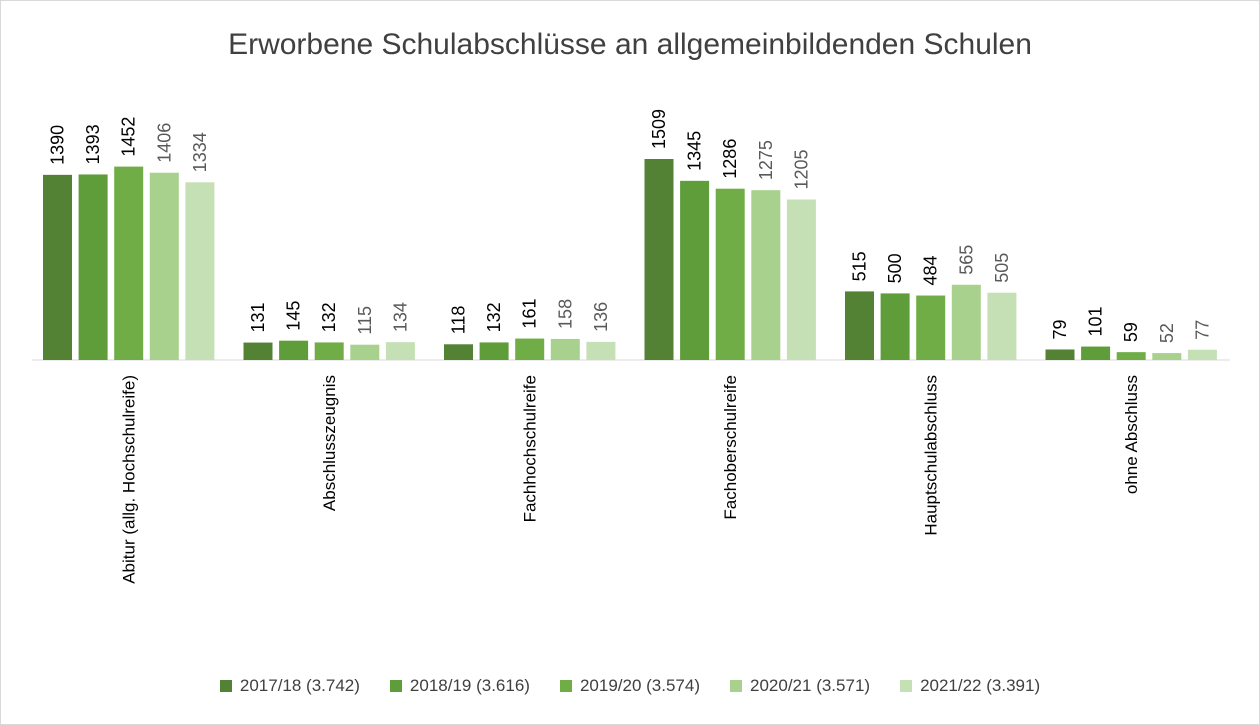 This screenshot has width=1260, height=725. Describe the element at coordinates (1167, 333) in the screenshot. I see `data-label: 52` at that location.